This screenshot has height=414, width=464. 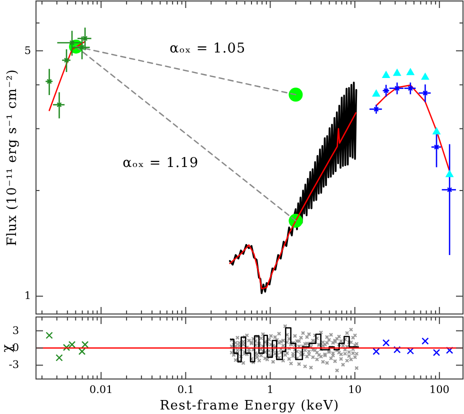 I want to click on y-tick-label: -3, so click(x=13, y=365).